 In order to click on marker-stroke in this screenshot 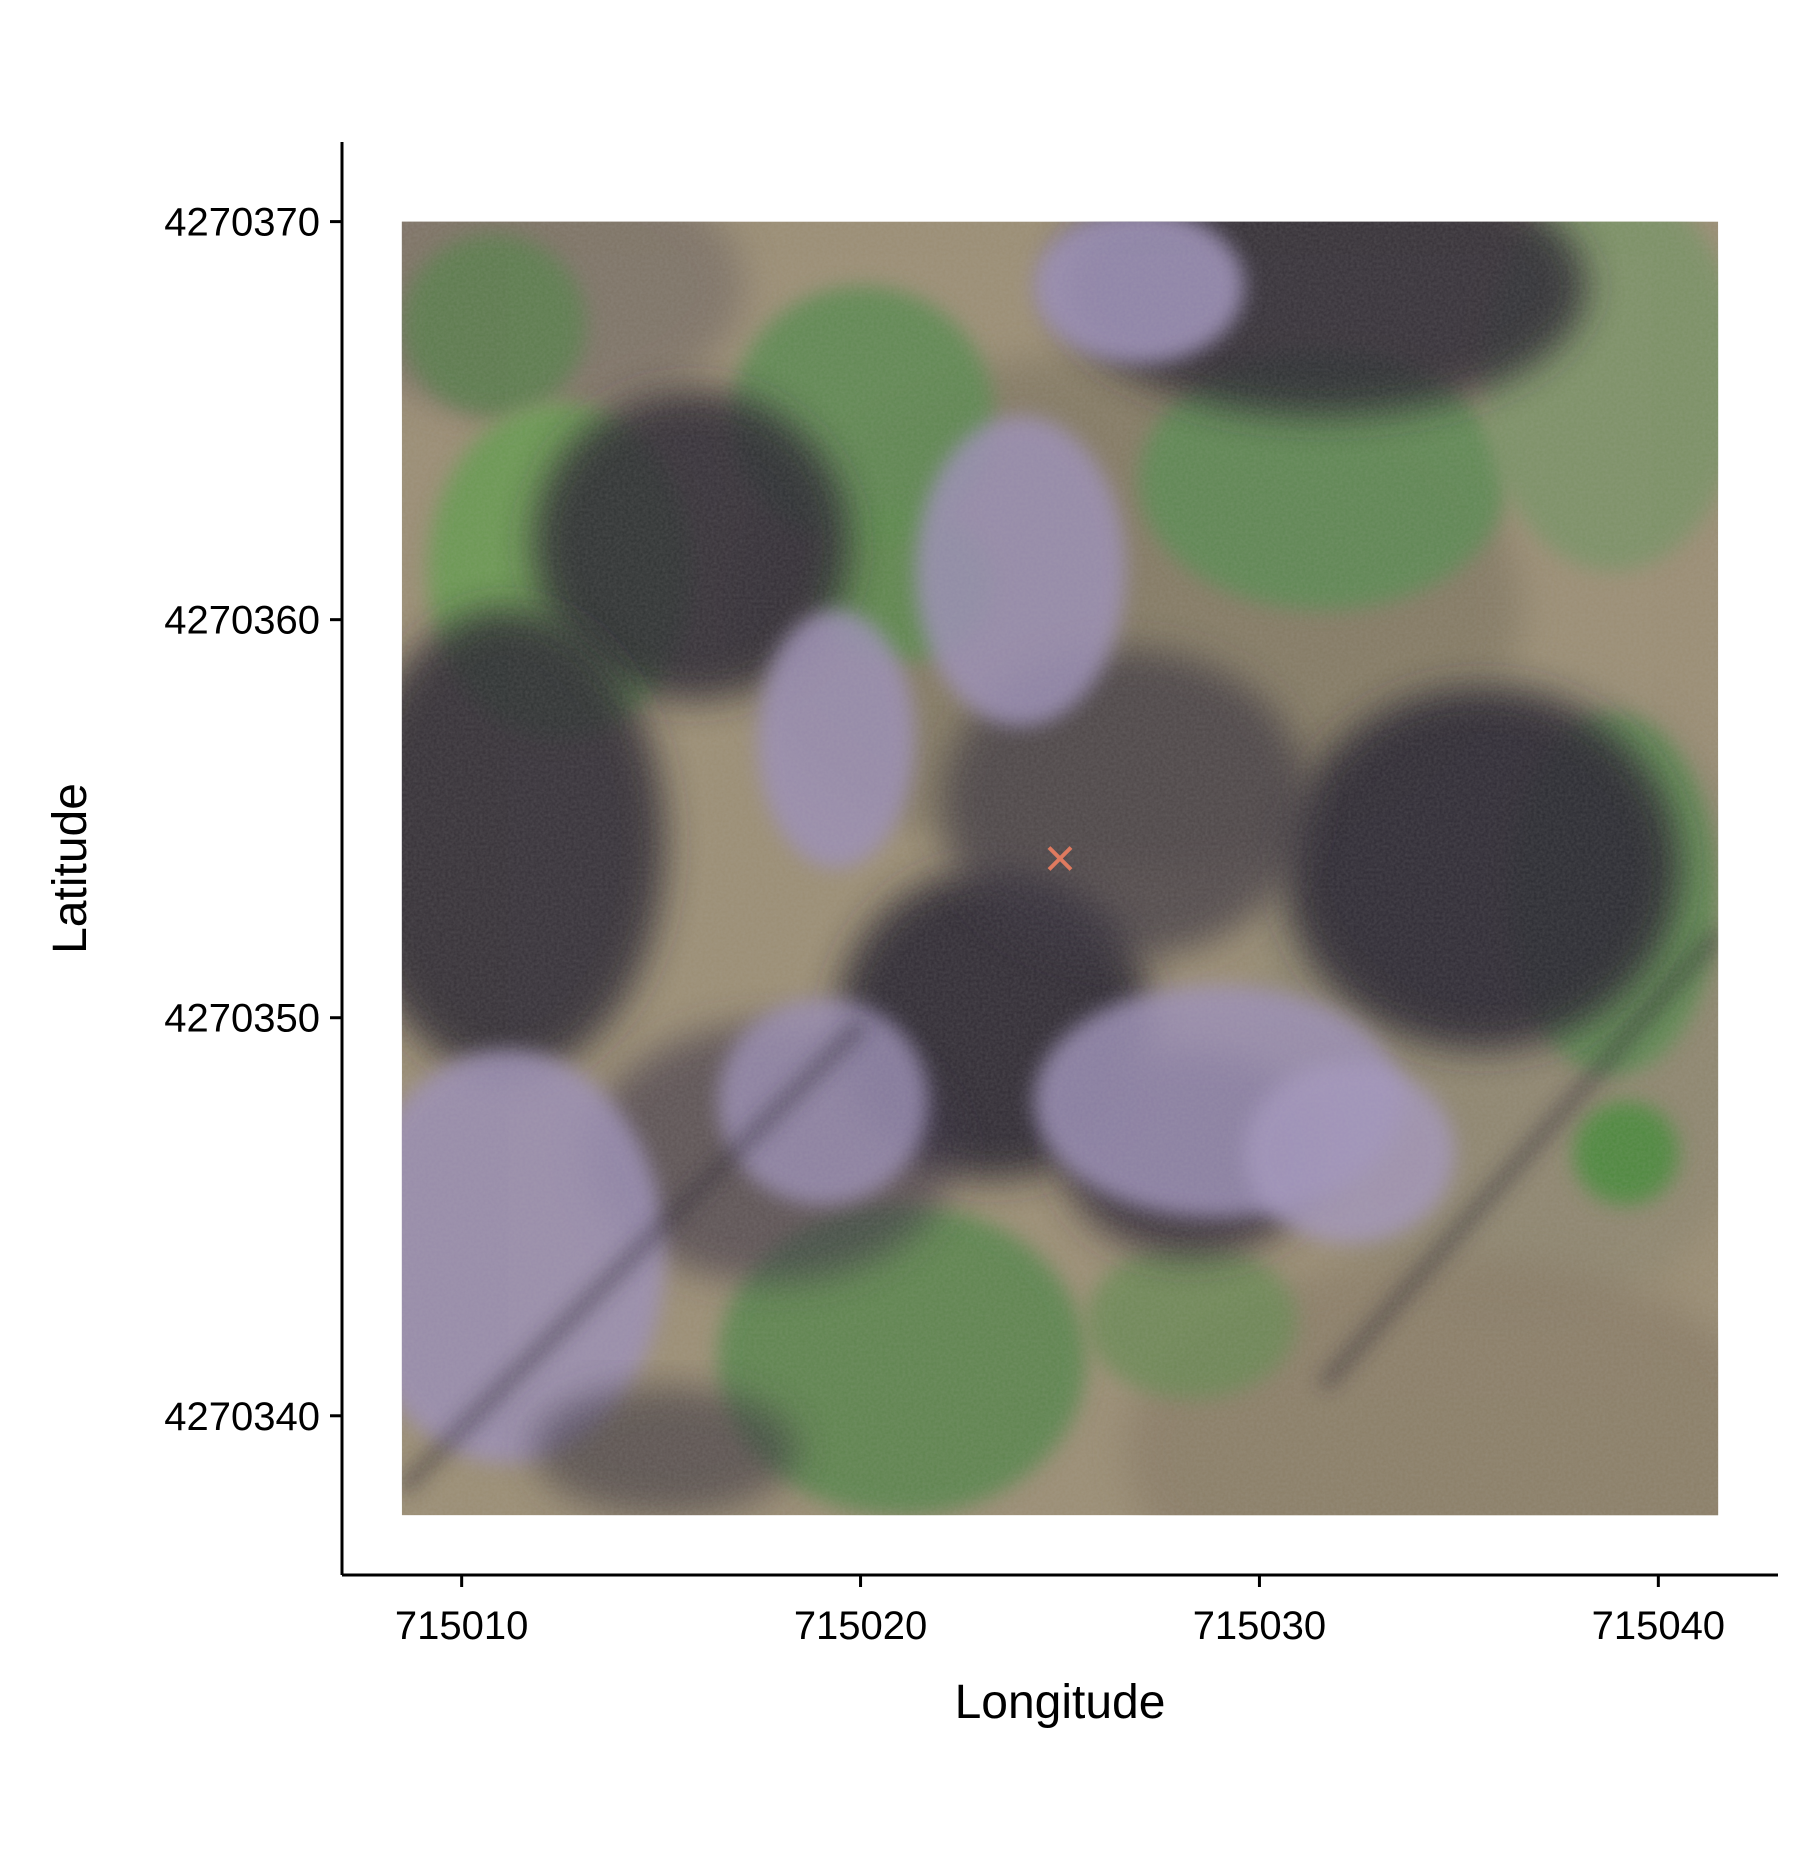, I will do `click(1060, 858)`.